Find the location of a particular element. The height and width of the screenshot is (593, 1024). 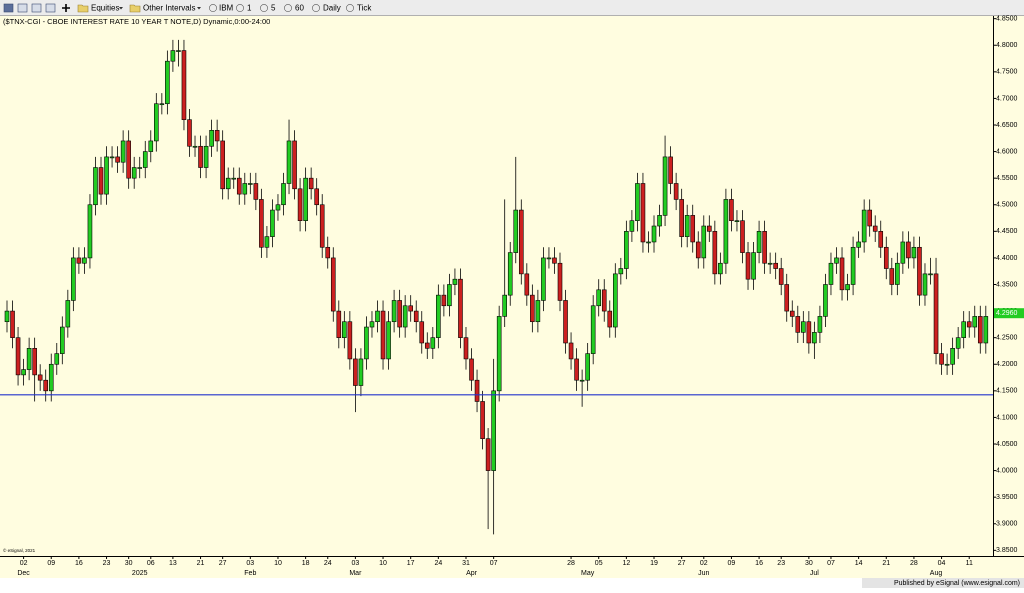

status-bar is located at coordinates (512, 583).